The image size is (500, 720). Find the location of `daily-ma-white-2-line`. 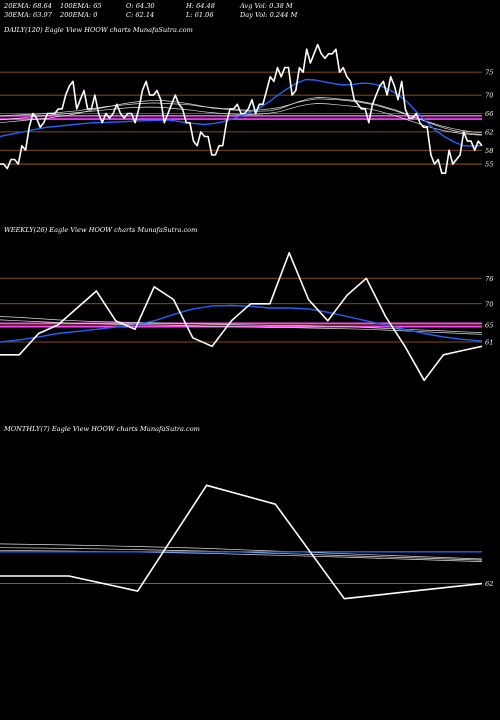

daily-ma-white-2-line is located at coordinates (241, 116).